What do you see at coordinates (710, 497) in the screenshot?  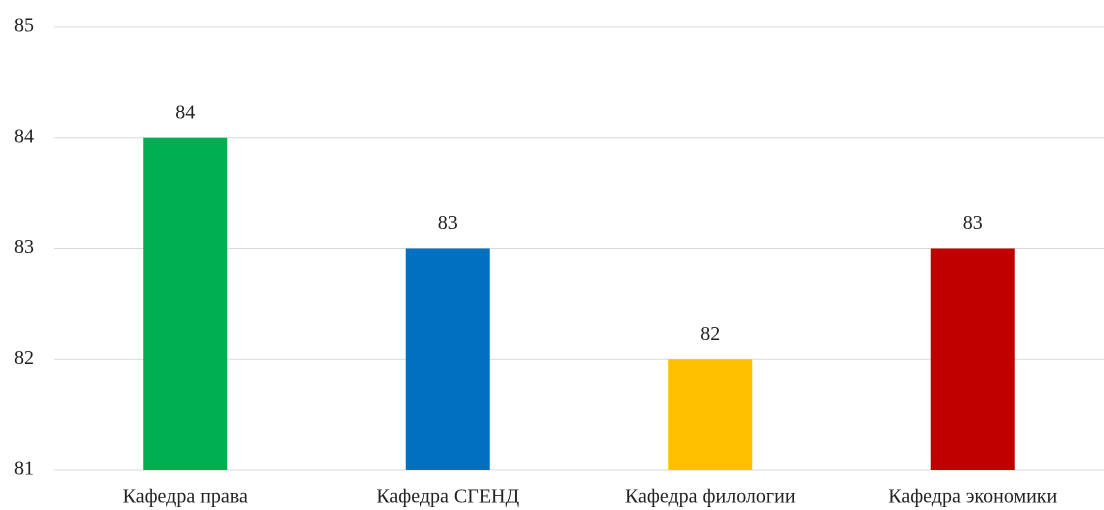 I see `x-tick-label: Кафедра филологии` at bounding box center [710, 497].